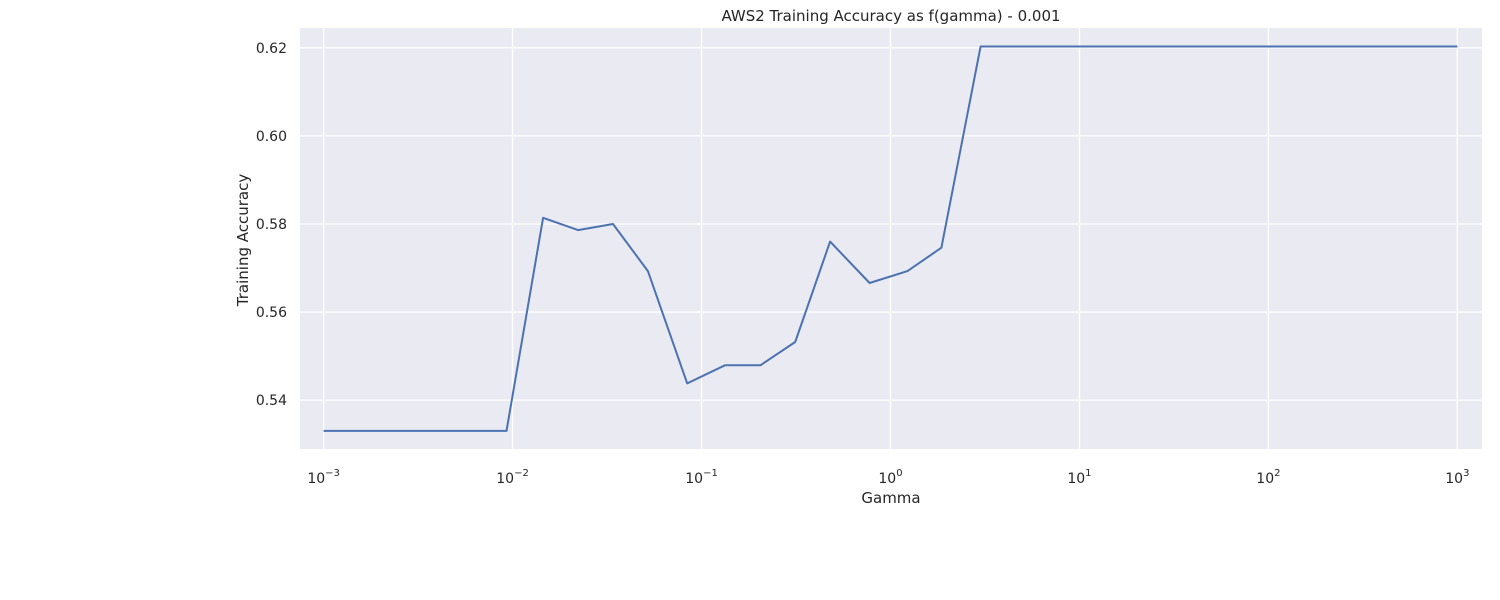 This screenshot has width=1500, height=600. Describe the element at coordinates (1457, 477) in the screenshot. I see `x-tick-label: 10³` at that location.